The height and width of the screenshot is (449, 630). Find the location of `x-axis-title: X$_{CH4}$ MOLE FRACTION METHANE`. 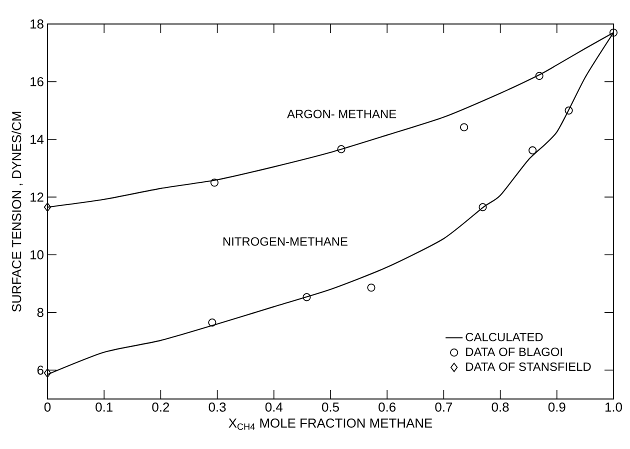

x-axis-title: X$_{CH4}$ MOLE FRACTION METHANE is located at coordinates (330, 424).